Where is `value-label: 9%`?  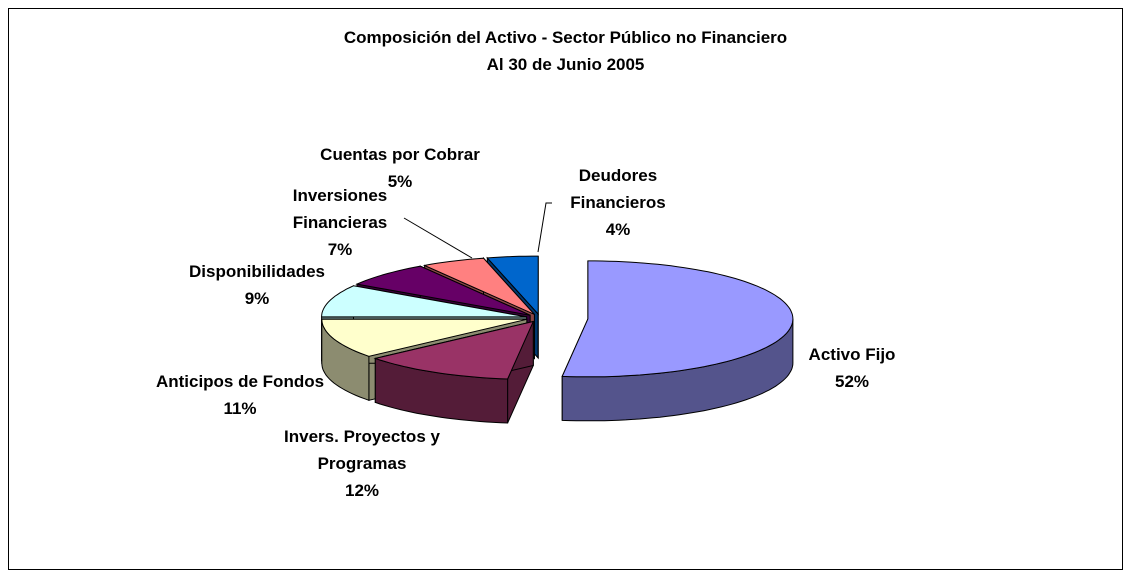 value-label: 9% is located at coordinates (257, 298).